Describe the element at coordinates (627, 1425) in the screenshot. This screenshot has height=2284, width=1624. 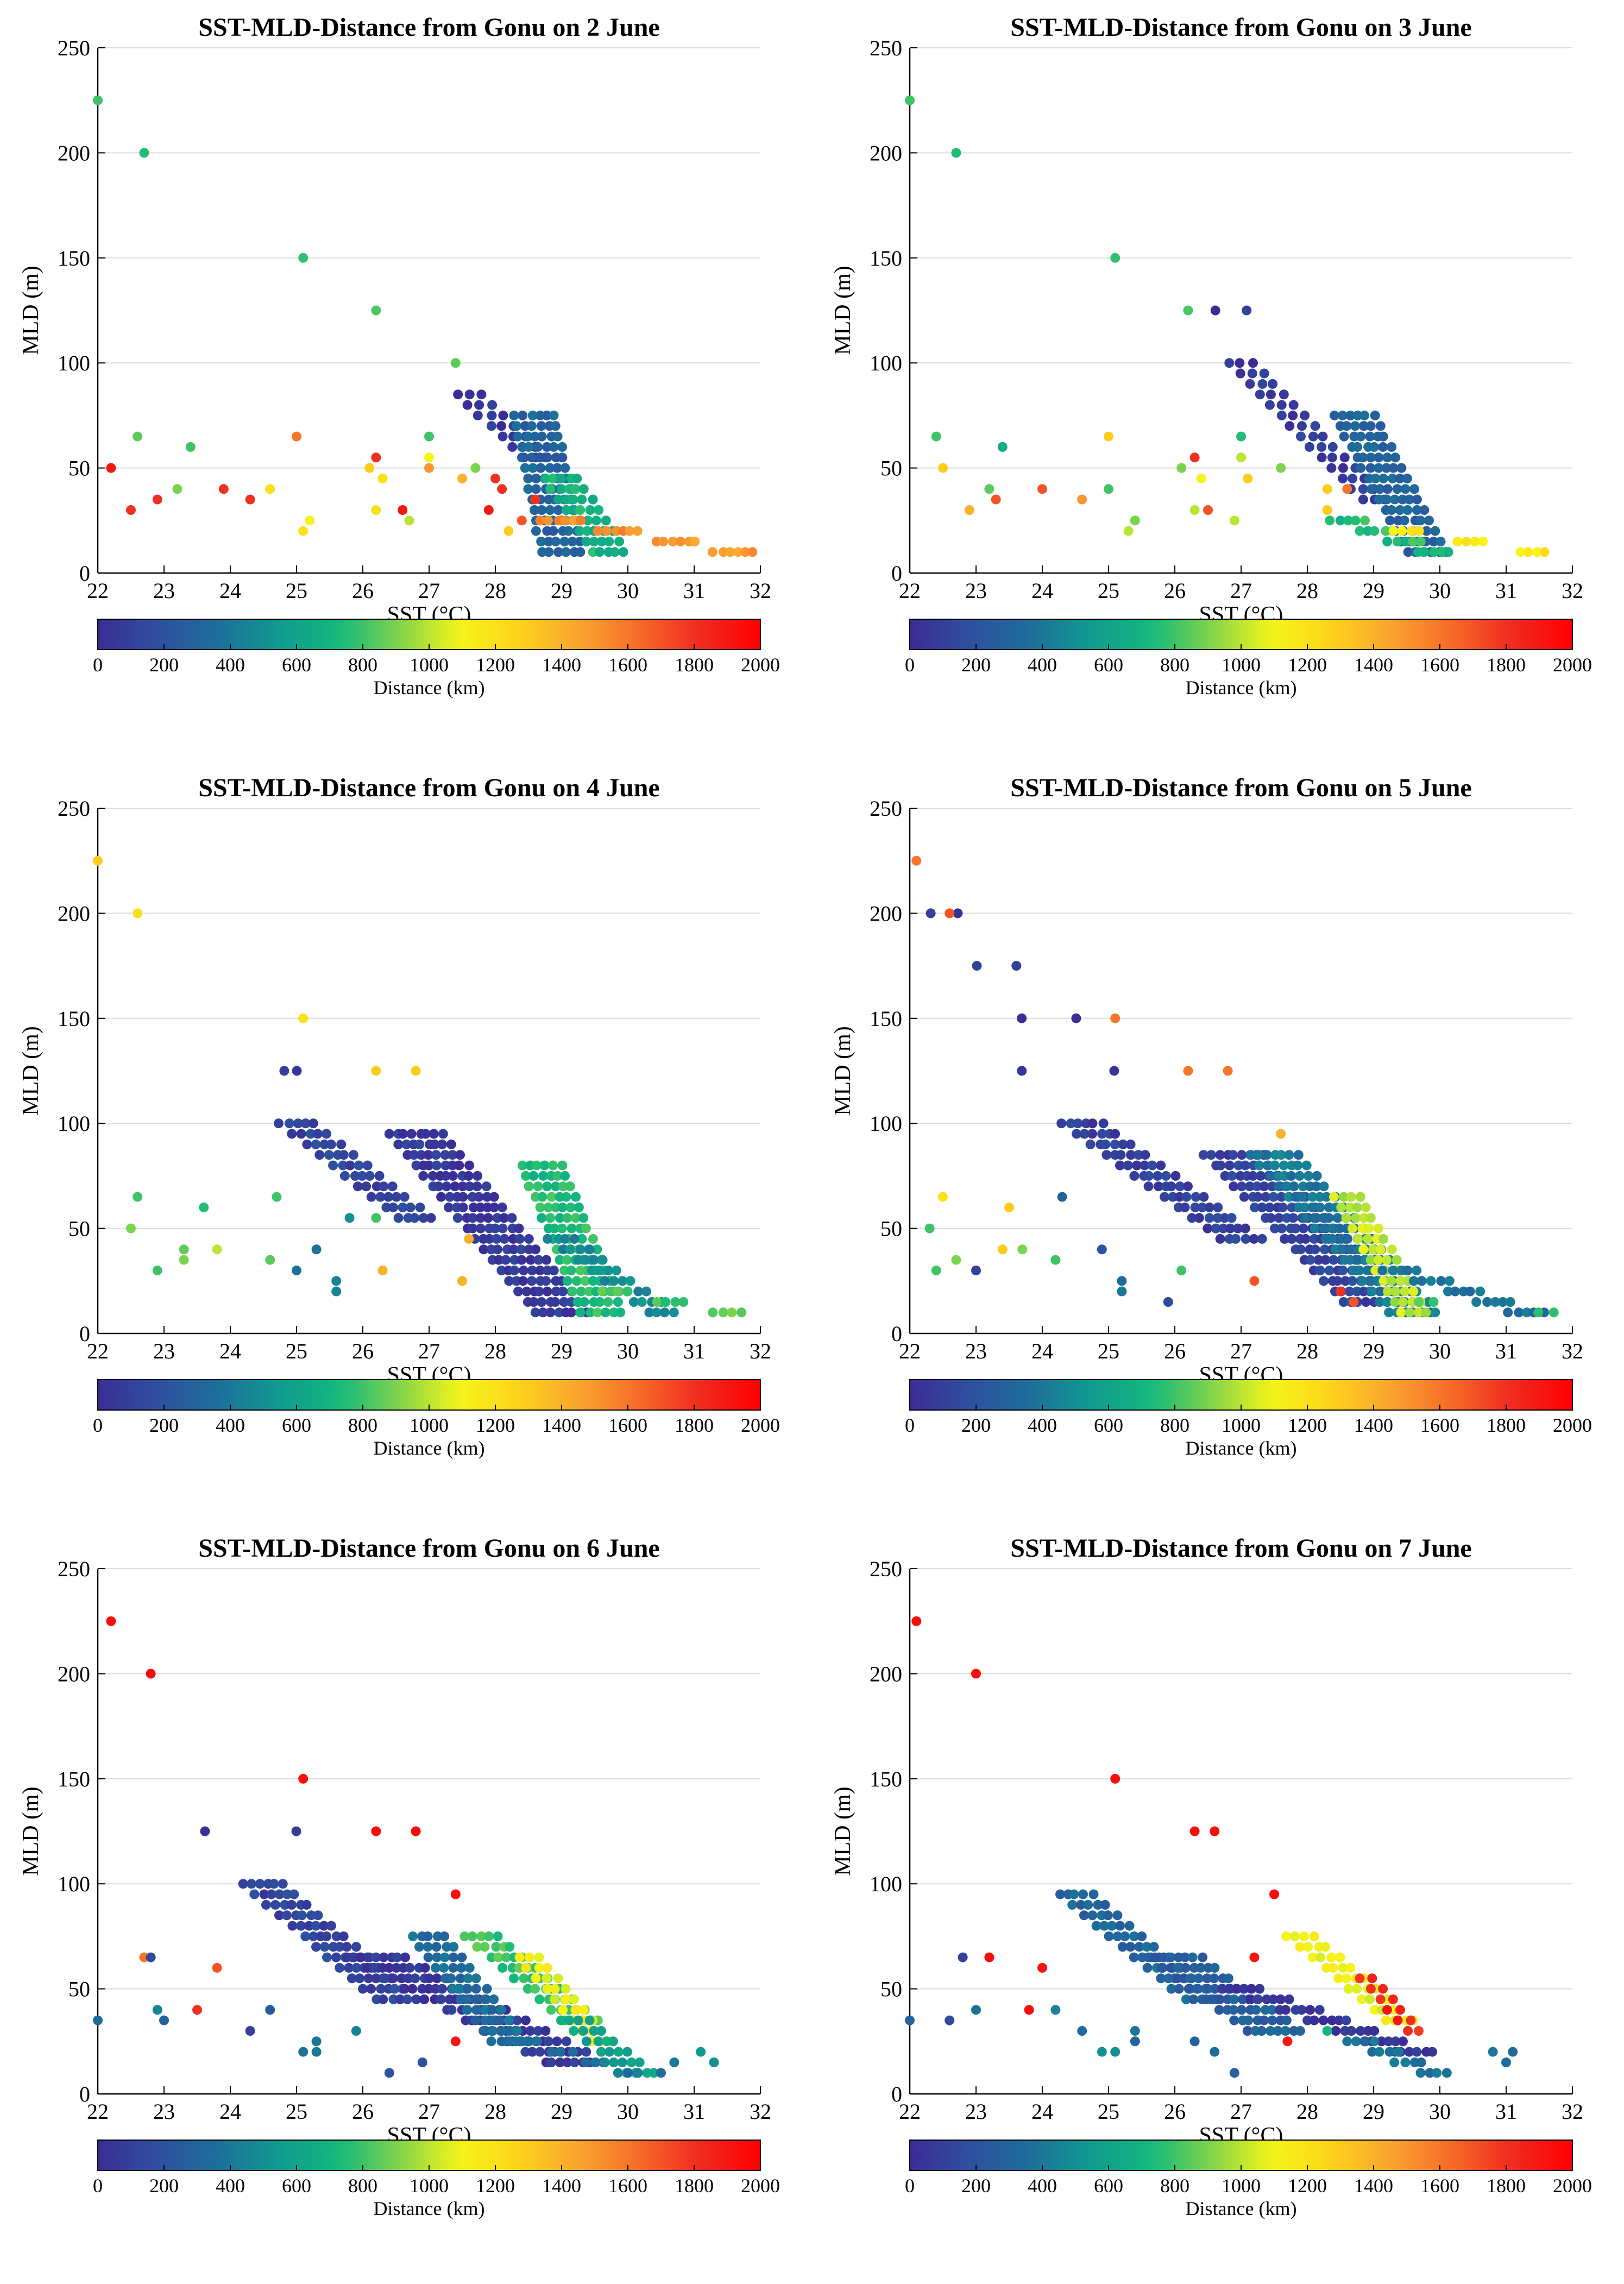
I see `colorbar-tick-label: 1600` at that location.